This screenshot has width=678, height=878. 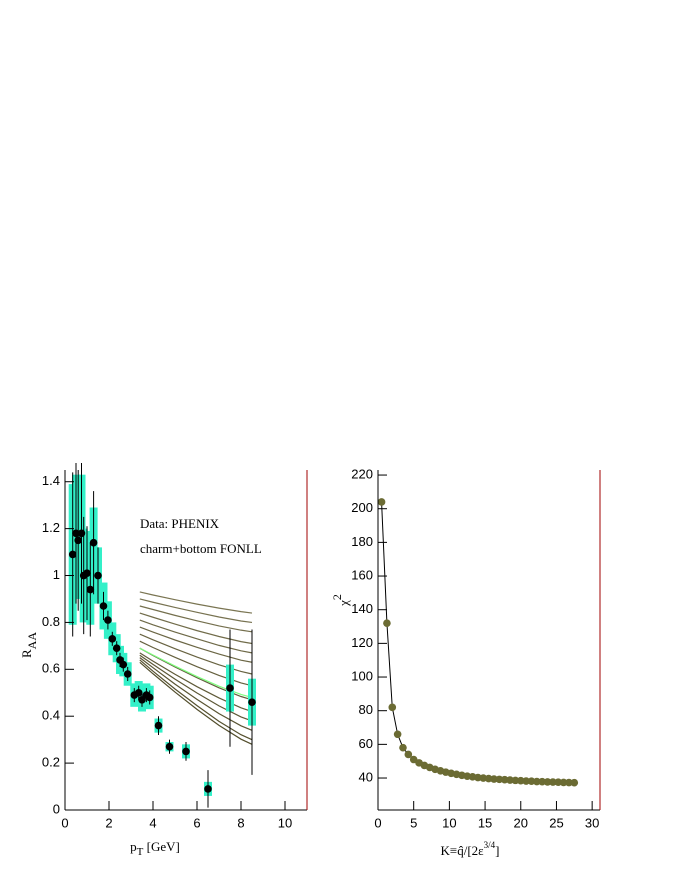 I want to click on y-label-sup: 2, so click(x=337, y=597).